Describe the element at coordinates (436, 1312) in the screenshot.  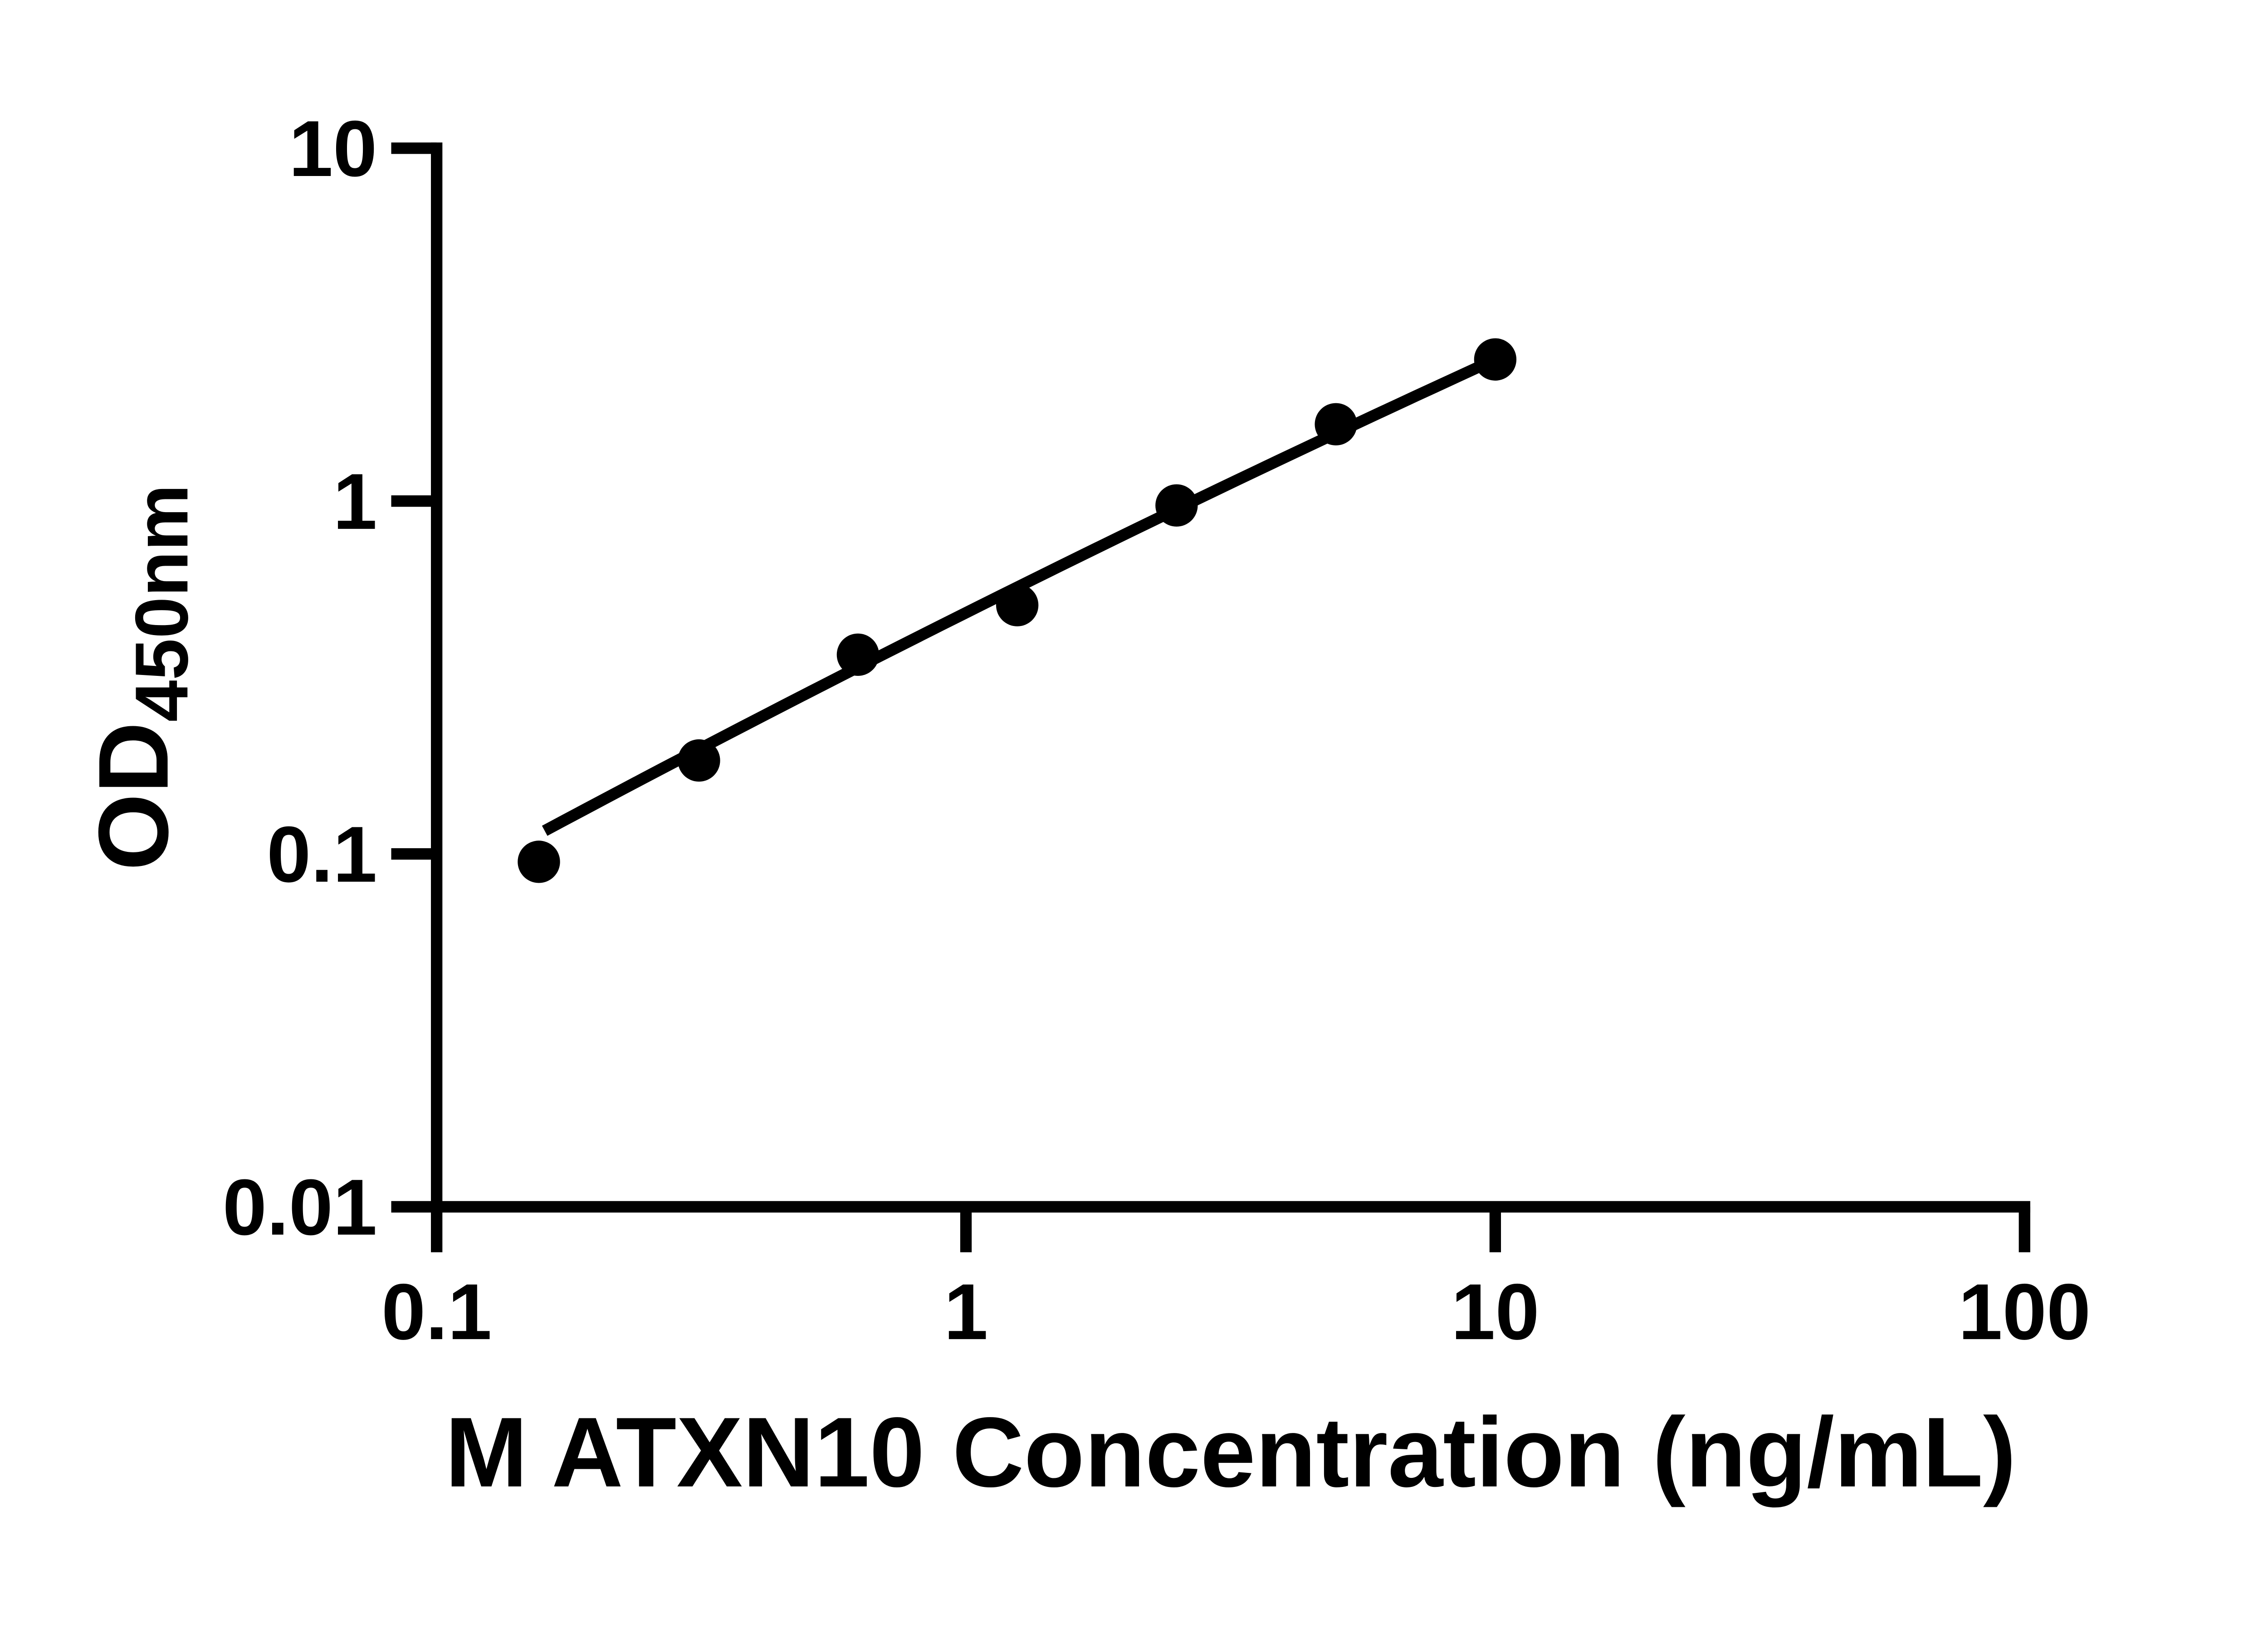
I see `x-tick-label: 0.1` at that location.